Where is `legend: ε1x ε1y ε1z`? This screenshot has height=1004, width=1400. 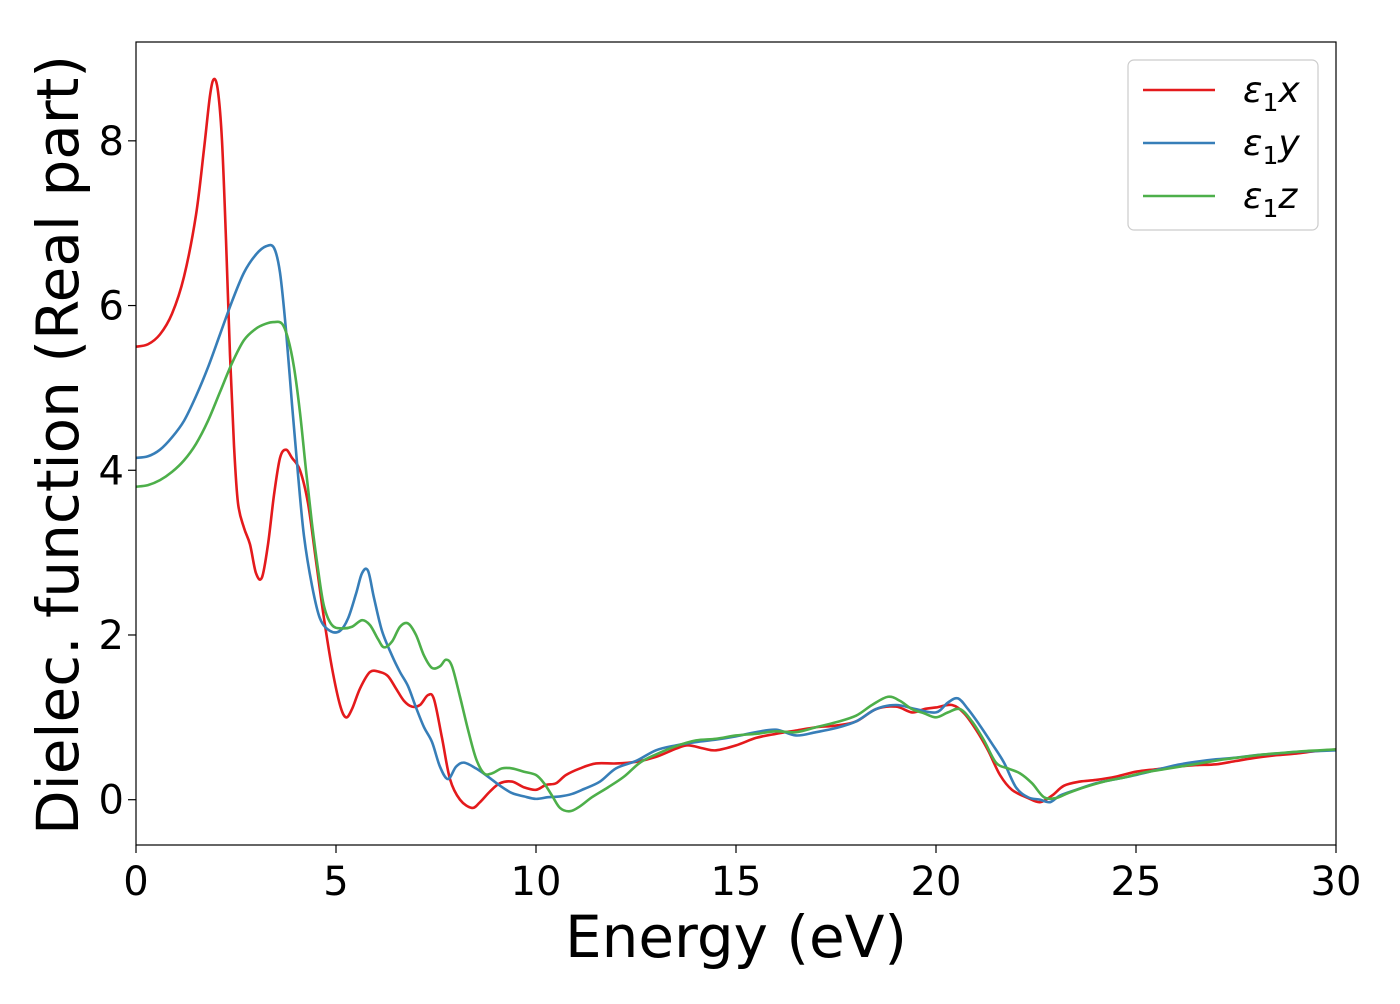
legend: ε1x ε1y ε1z is located at coordinates (1223, 145).